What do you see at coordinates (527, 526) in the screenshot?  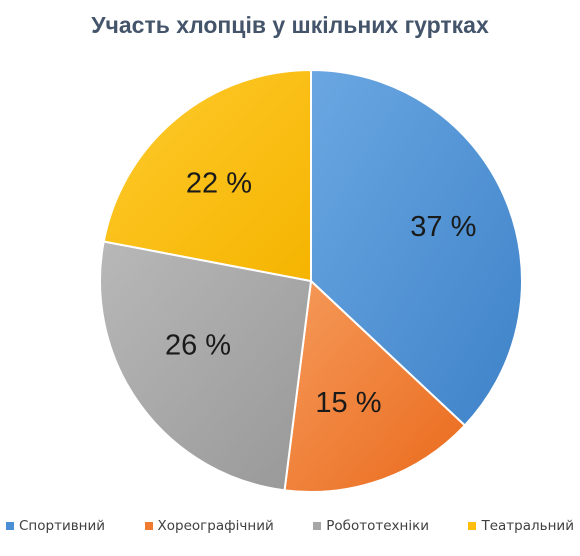 I see `legend-label: Театральний` at bounding box center [527, 526].